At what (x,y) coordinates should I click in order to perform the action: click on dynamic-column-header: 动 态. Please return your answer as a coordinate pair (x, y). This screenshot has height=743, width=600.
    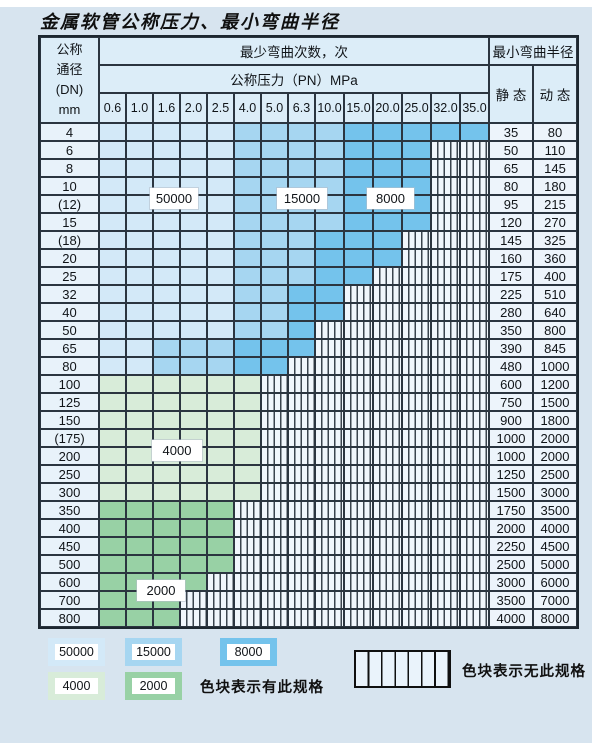
    Looking at the image, I should click on (555, 94).